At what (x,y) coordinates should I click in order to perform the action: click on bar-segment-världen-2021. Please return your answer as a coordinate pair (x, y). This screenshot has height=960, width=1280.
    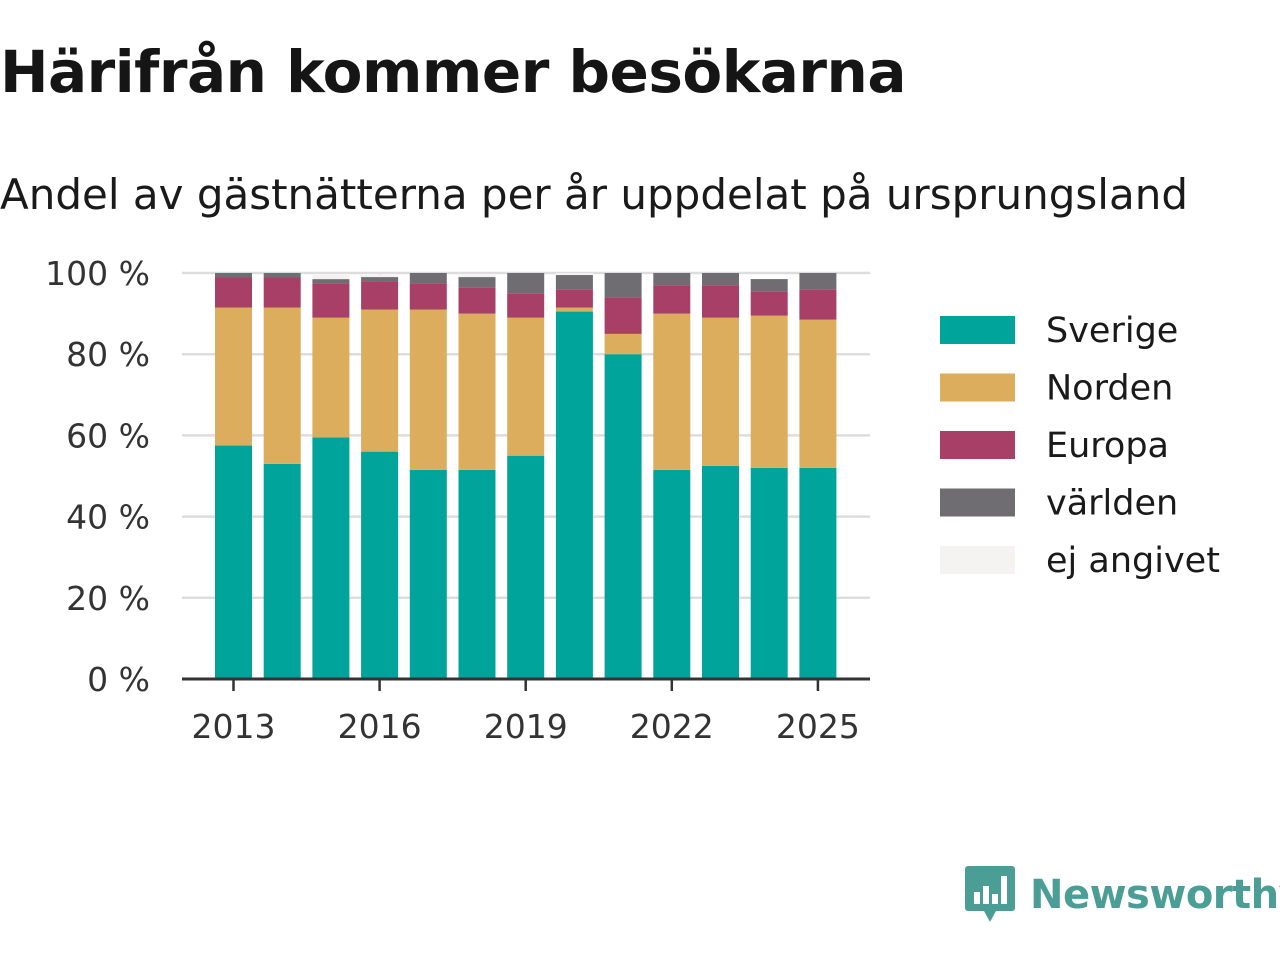
    Looking at the image, I should click on (623, 285).